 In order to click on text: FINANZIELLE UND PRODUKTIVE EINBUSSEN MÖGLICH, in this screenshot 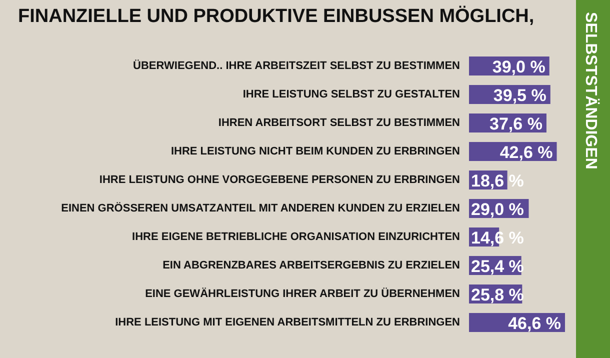, I will do `click(276, 16)`.